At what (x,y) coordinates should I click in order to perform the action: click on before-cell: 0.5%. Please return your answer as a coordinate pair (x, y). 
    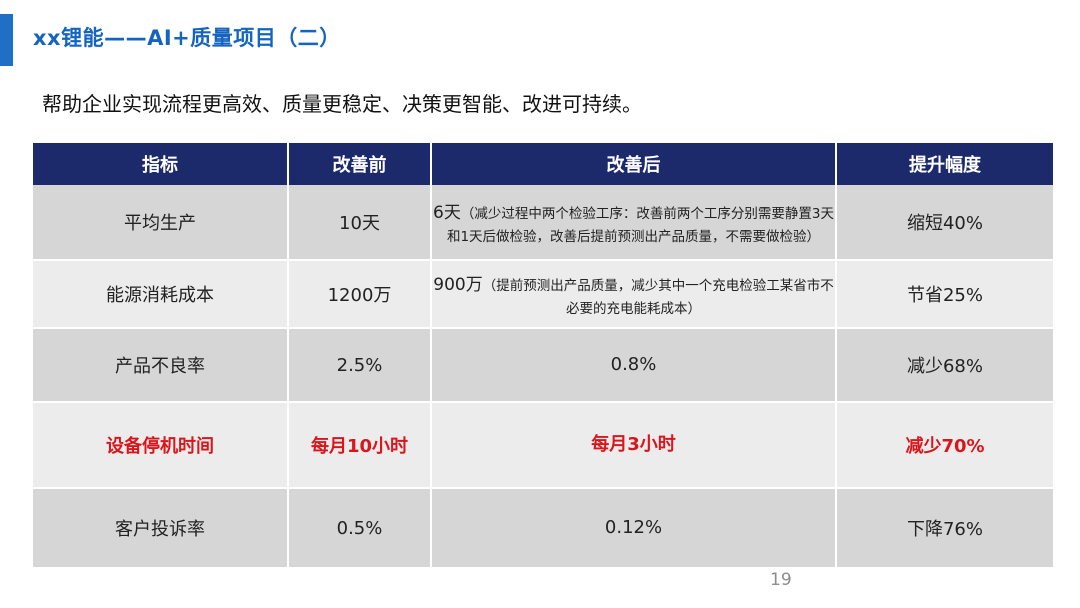
    Looking at the image, I should click on (360, 528).